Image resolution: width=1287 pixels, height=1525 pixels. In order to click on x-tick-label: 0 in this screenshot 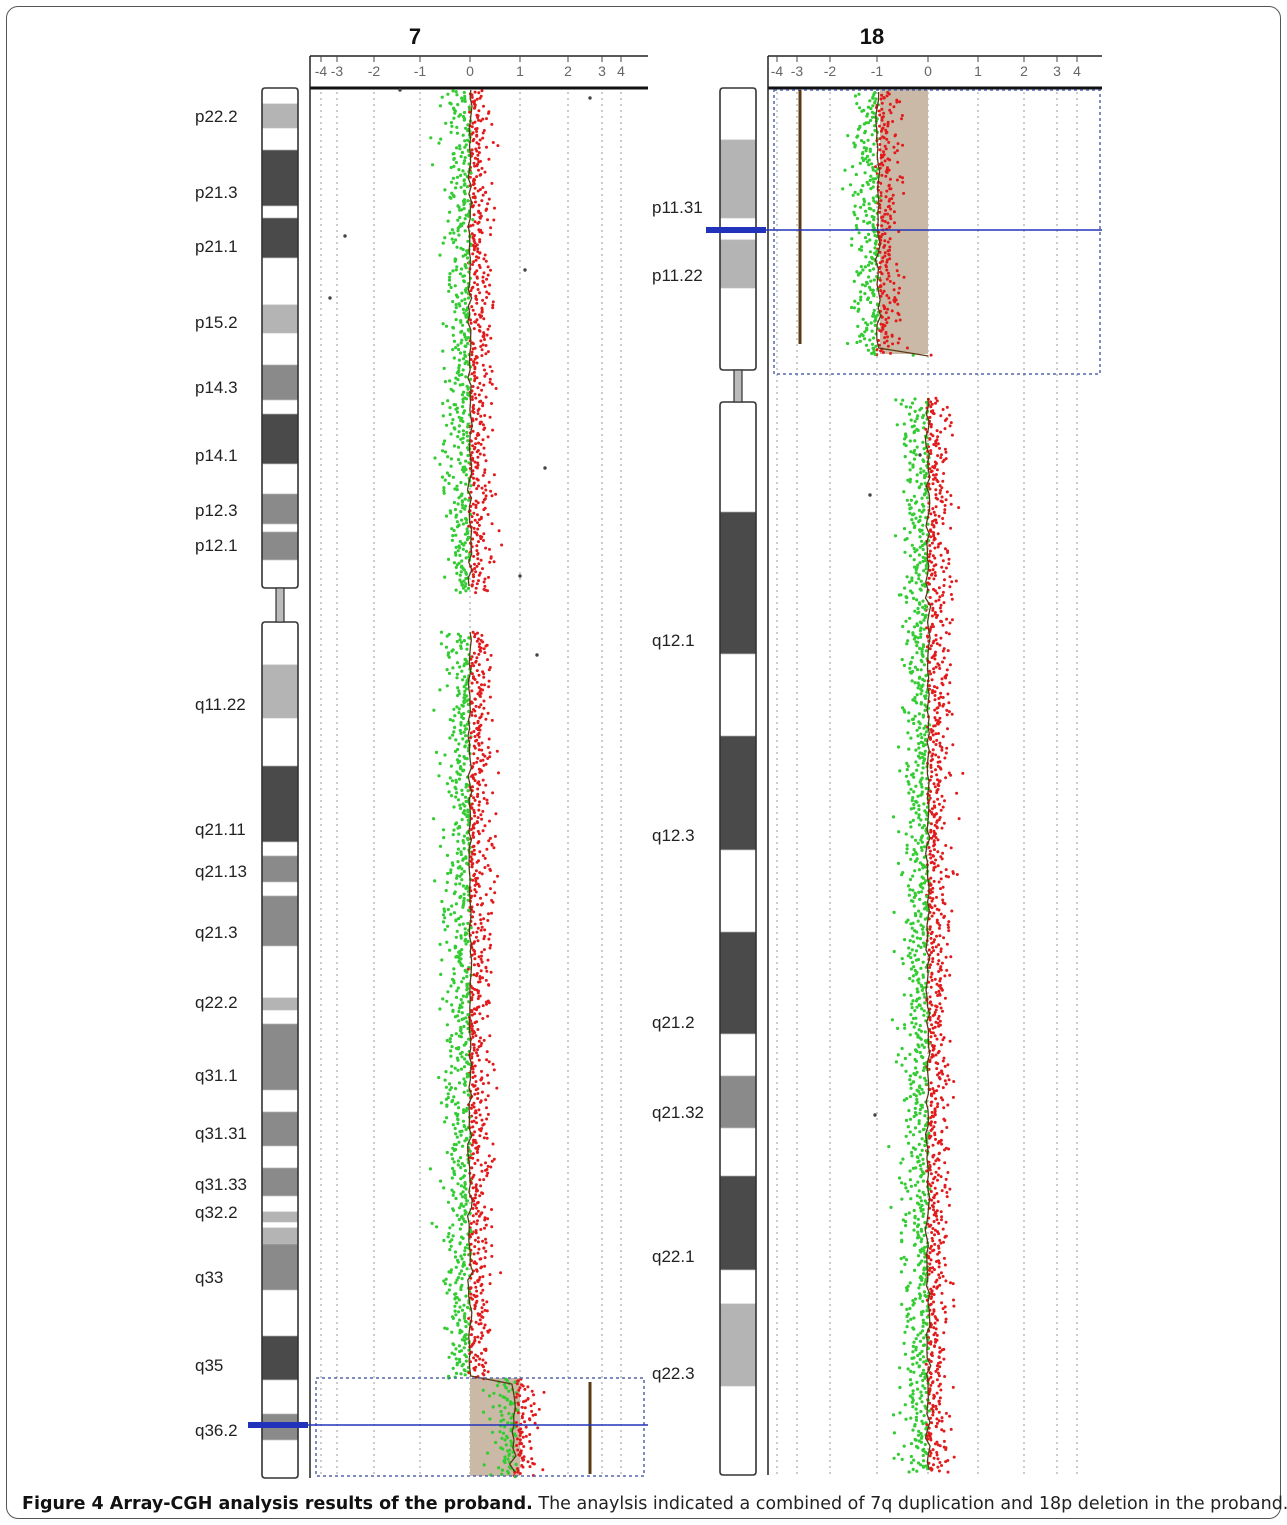, I will do `click(928, 71)`.